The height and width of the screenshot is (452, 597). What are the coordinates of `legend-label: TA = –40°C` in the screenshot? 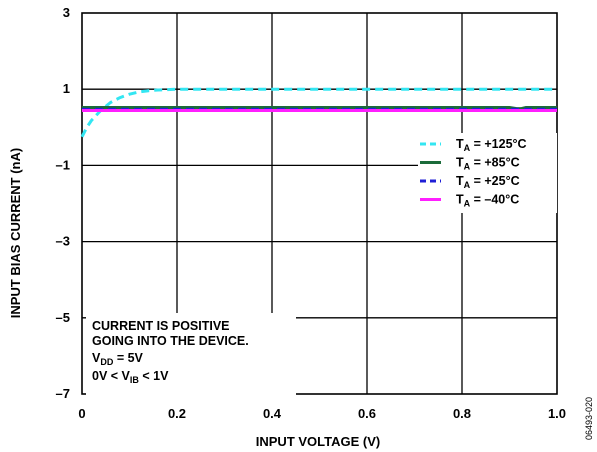 It's located at (487, 201).